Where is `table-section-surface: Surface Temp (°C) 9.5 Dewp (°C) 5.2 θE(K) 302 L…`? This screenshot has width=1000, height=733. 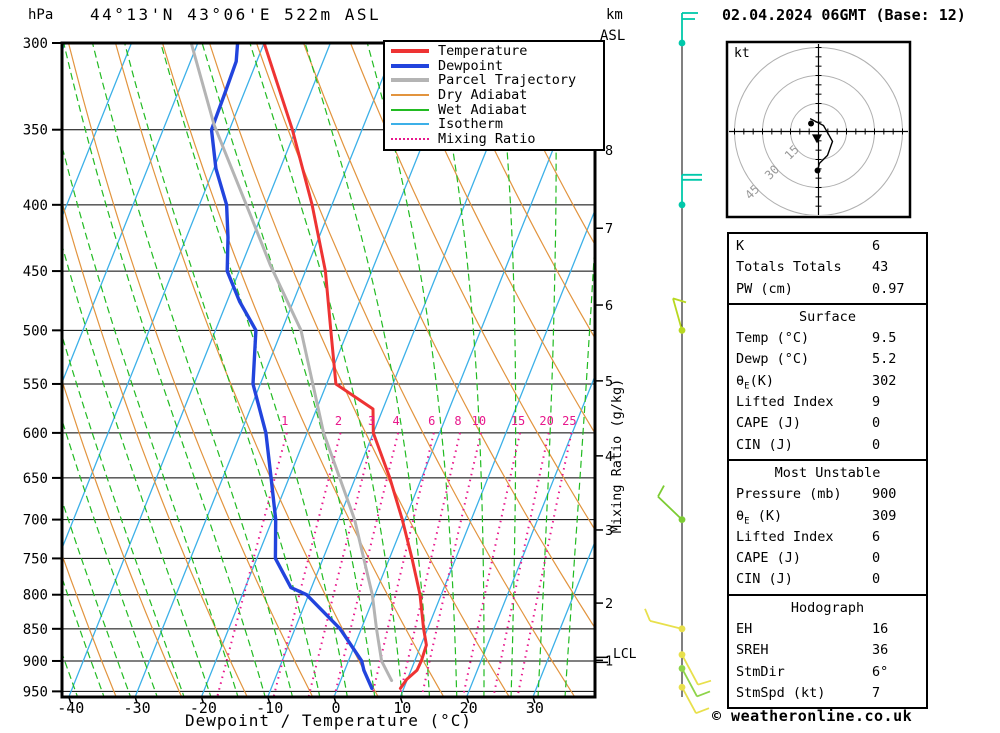 table-section-surface: Surface Temp (°C) 9.5 Dewp (°C) 5.2 θE(K) 302 L… is located at coordinates (827, 381).